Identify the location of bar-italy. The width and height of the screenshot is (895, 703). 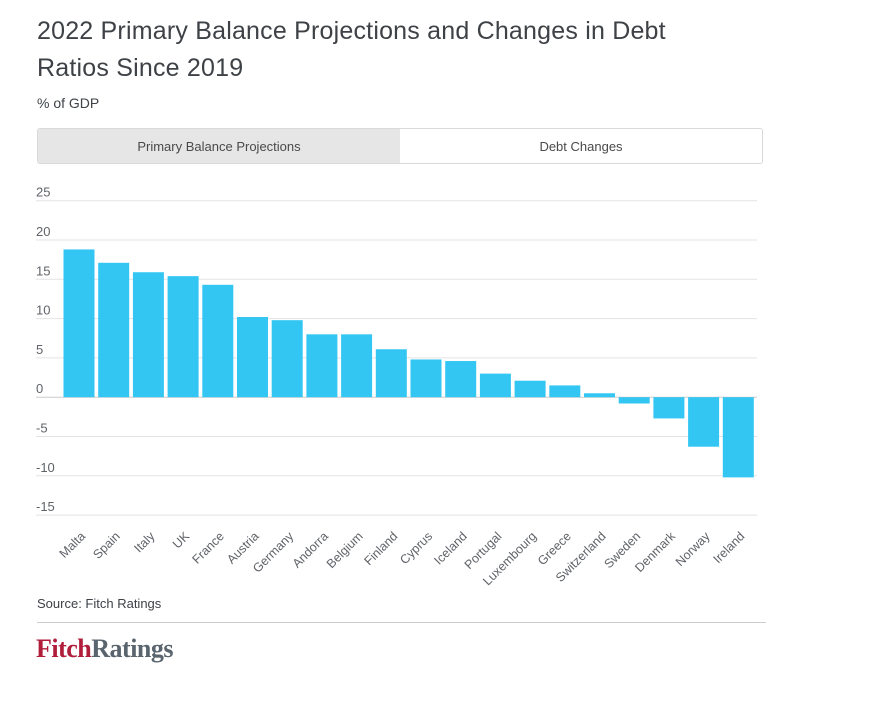
(148, 335).